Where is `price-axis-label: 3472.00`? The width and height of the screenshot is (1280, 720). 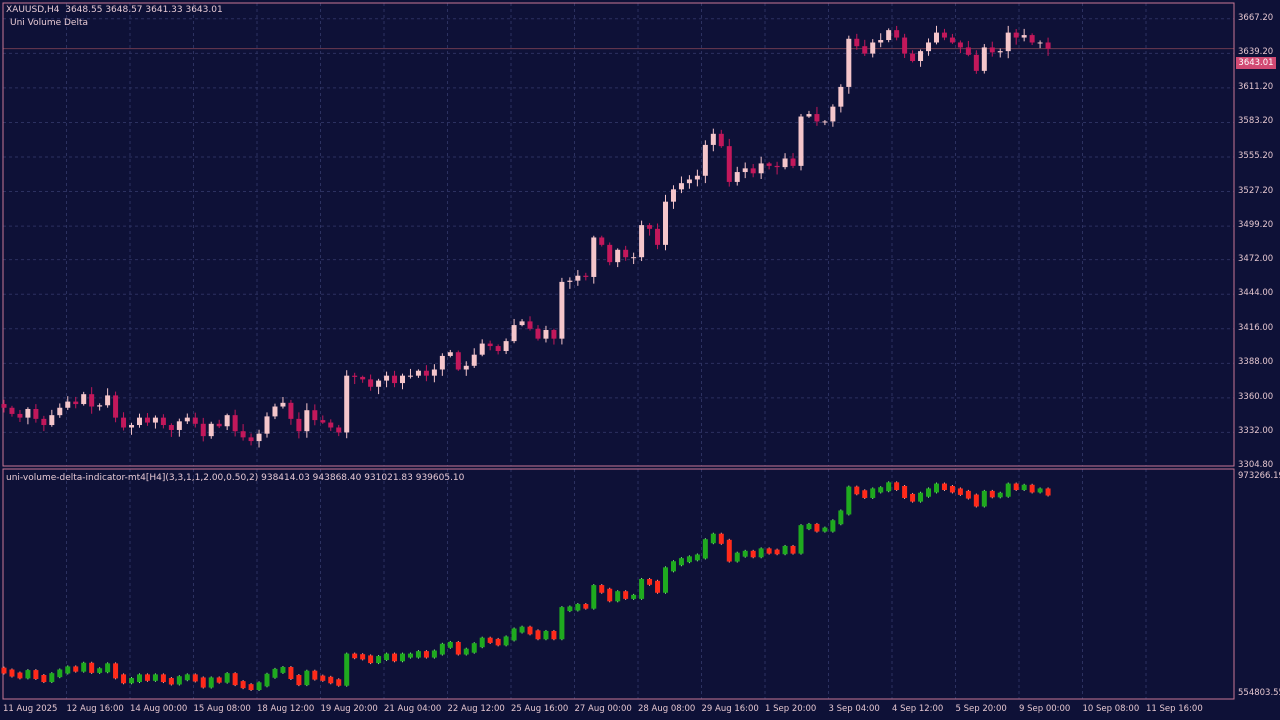
price-axis-label: 3472.00 is located at coordinates (1256, 258).